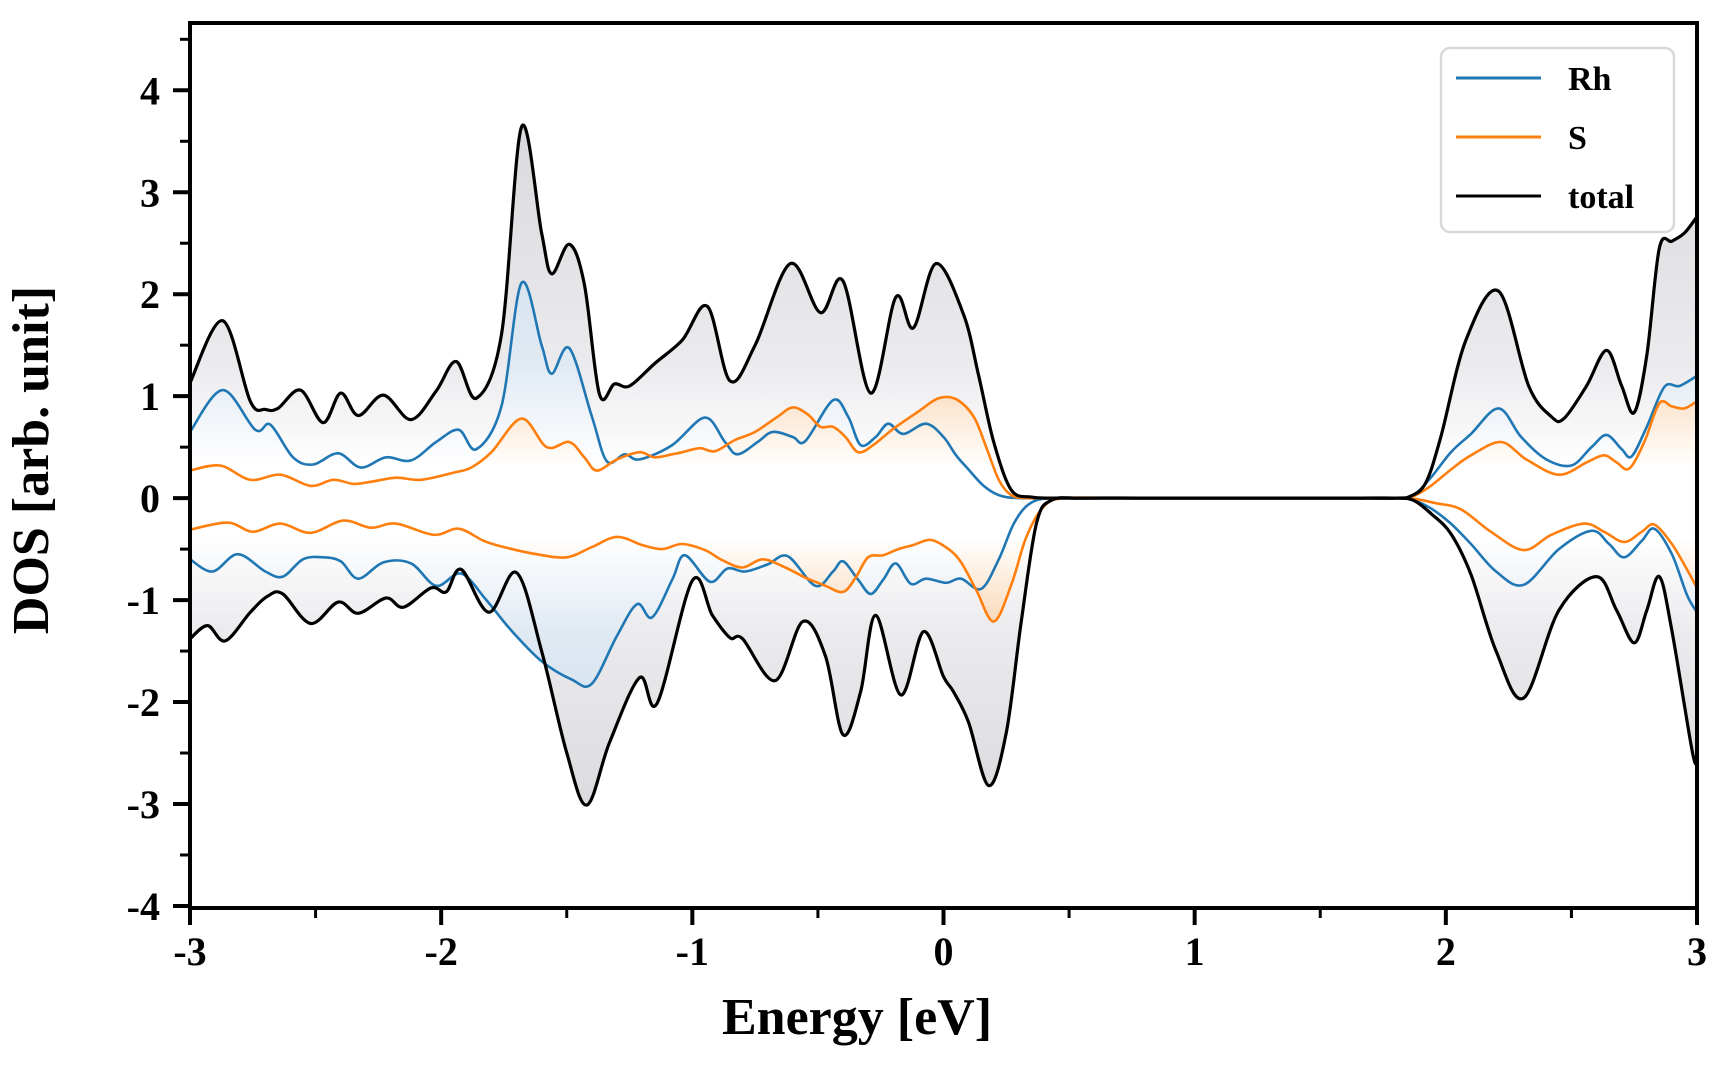  I want to click on x-tick-label: -3, so click(189, 951).